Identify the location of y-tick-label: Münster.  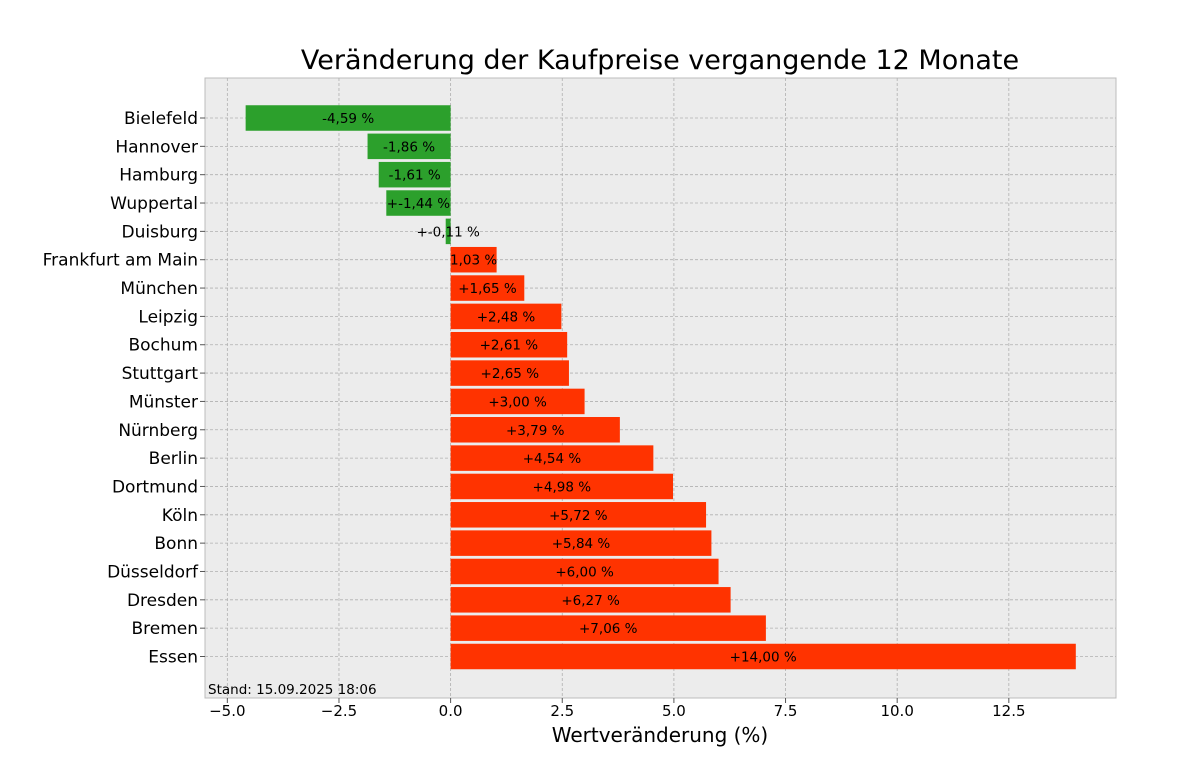
(163, 402).